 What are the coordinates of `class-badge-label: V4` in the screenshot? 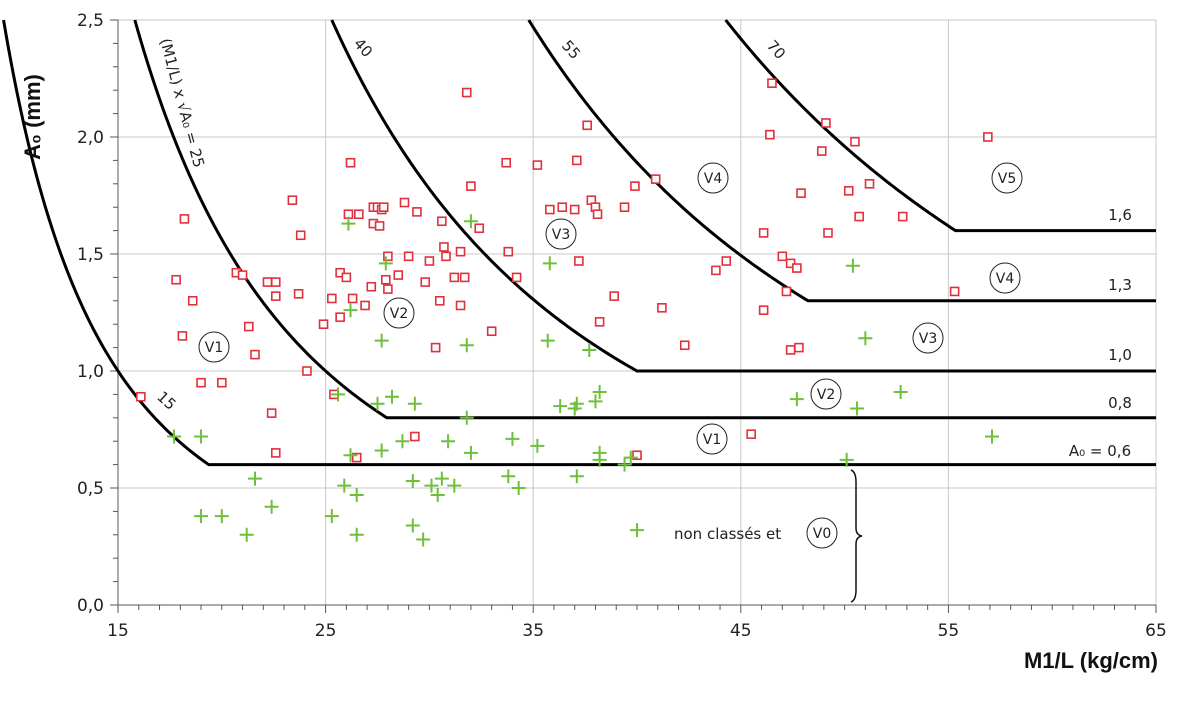 It's located at (713, 179).